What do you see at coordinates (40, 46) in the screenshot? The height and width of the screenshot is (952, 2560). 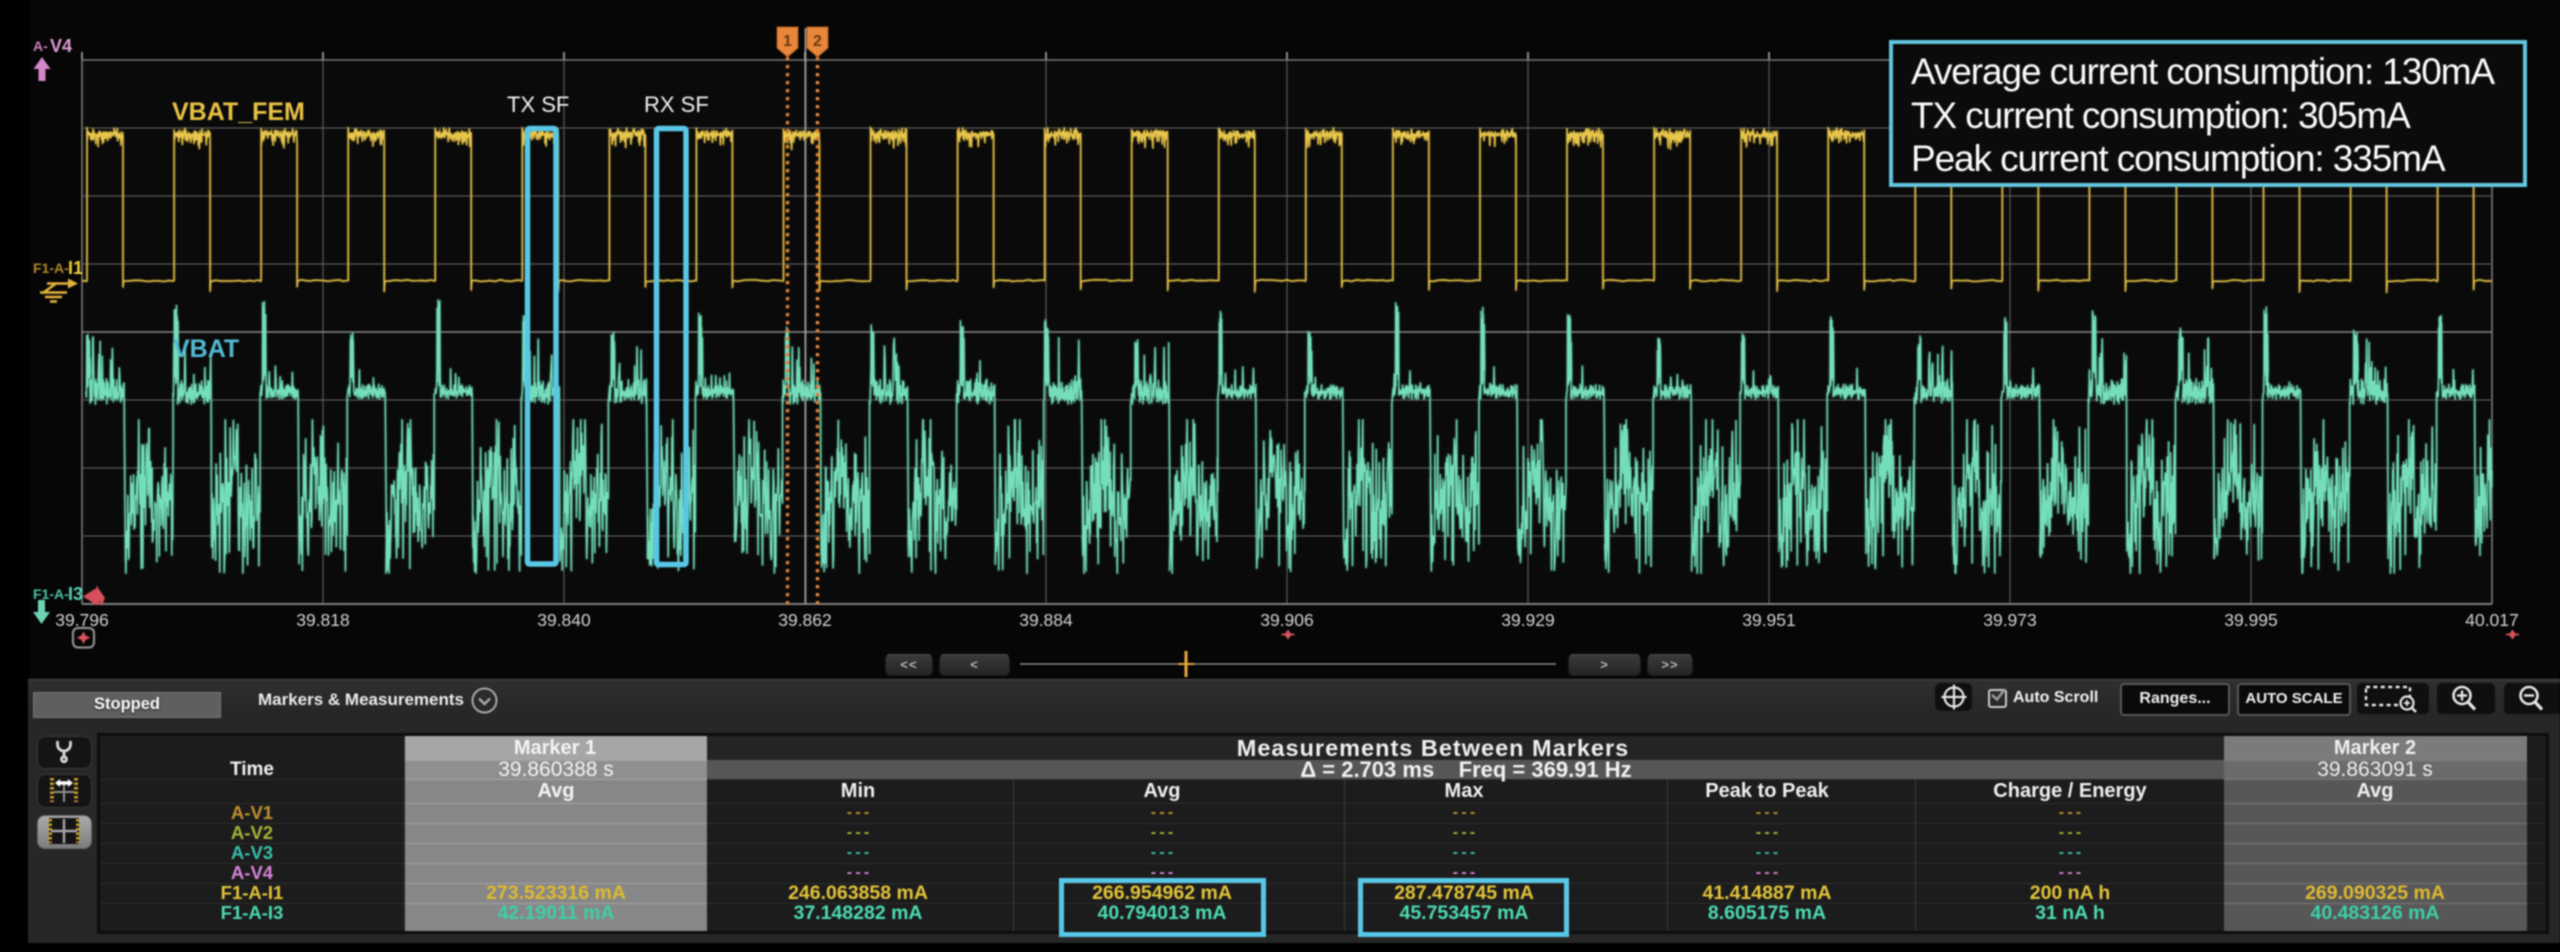 I see `svg-text: A-` at bounding box center [40, 46].